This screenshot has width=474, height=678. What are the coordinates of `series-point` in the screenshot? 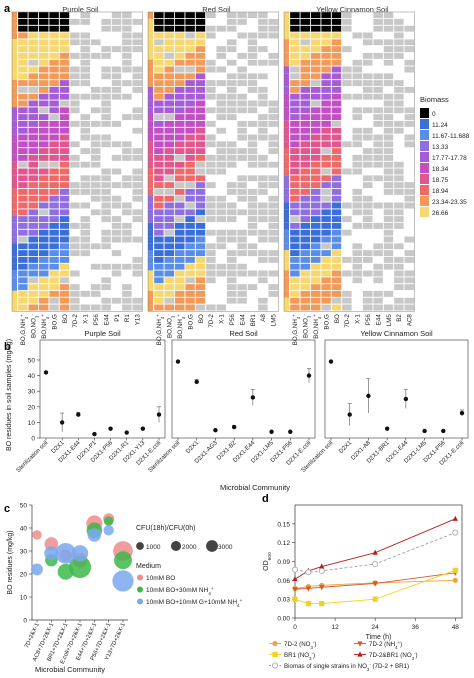 It's located at (455, 532).